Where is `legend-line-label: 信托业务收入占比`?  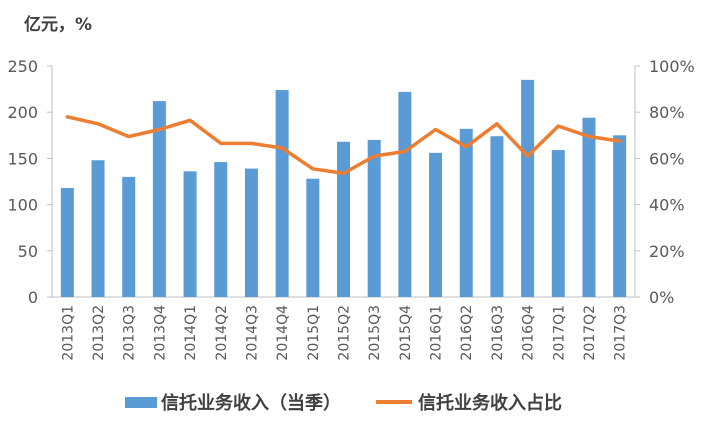
legend-line-label: 信托业务收入占比 is located at coordinates (490, 403).